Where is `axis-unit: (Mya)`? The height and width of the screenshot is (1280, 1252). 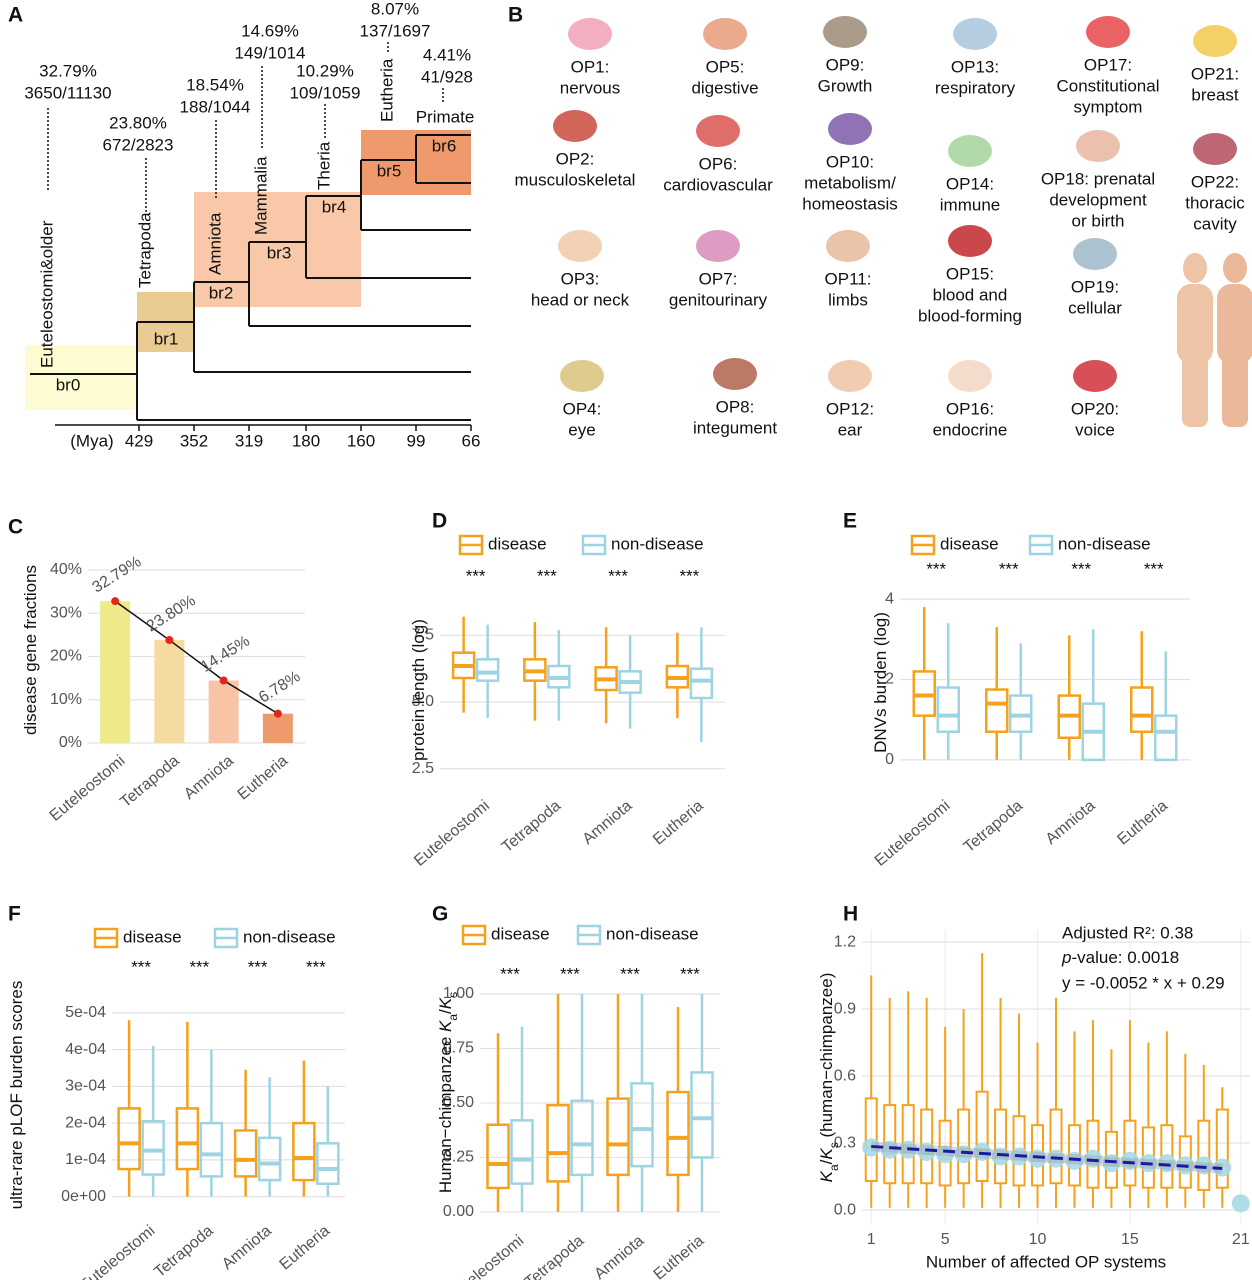 axis-unit: (Mya) is located at coordinates (91, 440).